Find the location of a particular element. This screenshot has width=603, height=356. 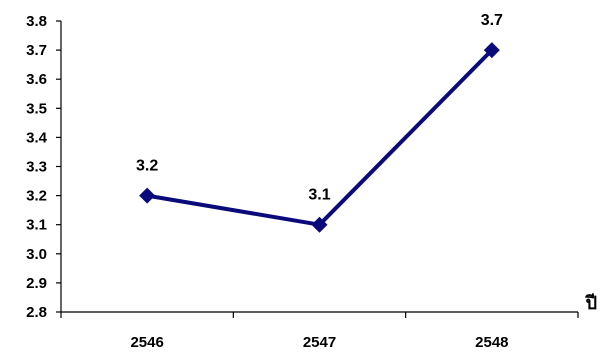

data-label: 3.1 is located at coordinates (319, 195).